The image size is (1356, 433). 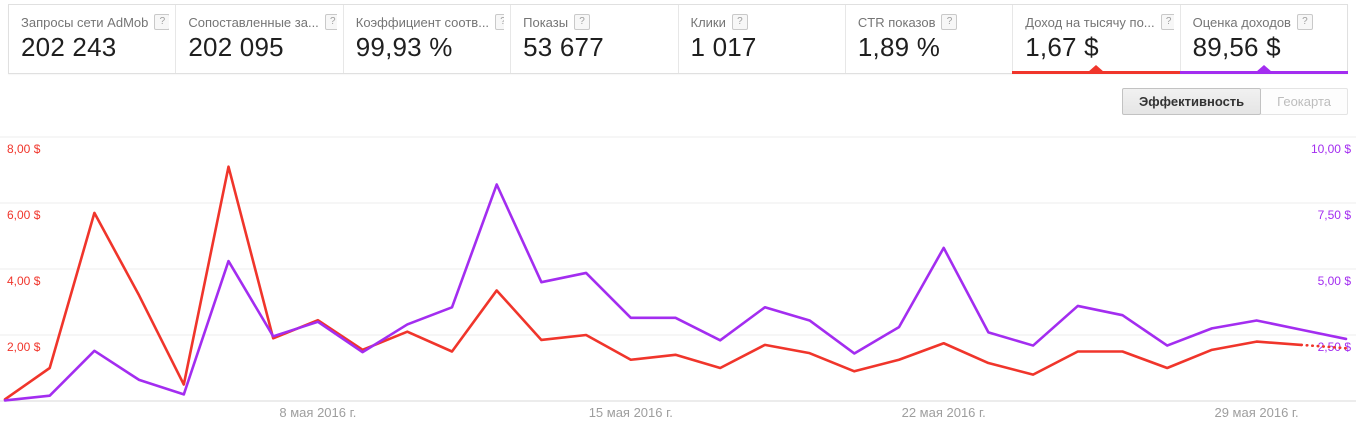 I want to click on y-axis-label-right: 5,00 $, so click(x=1335, y=281).